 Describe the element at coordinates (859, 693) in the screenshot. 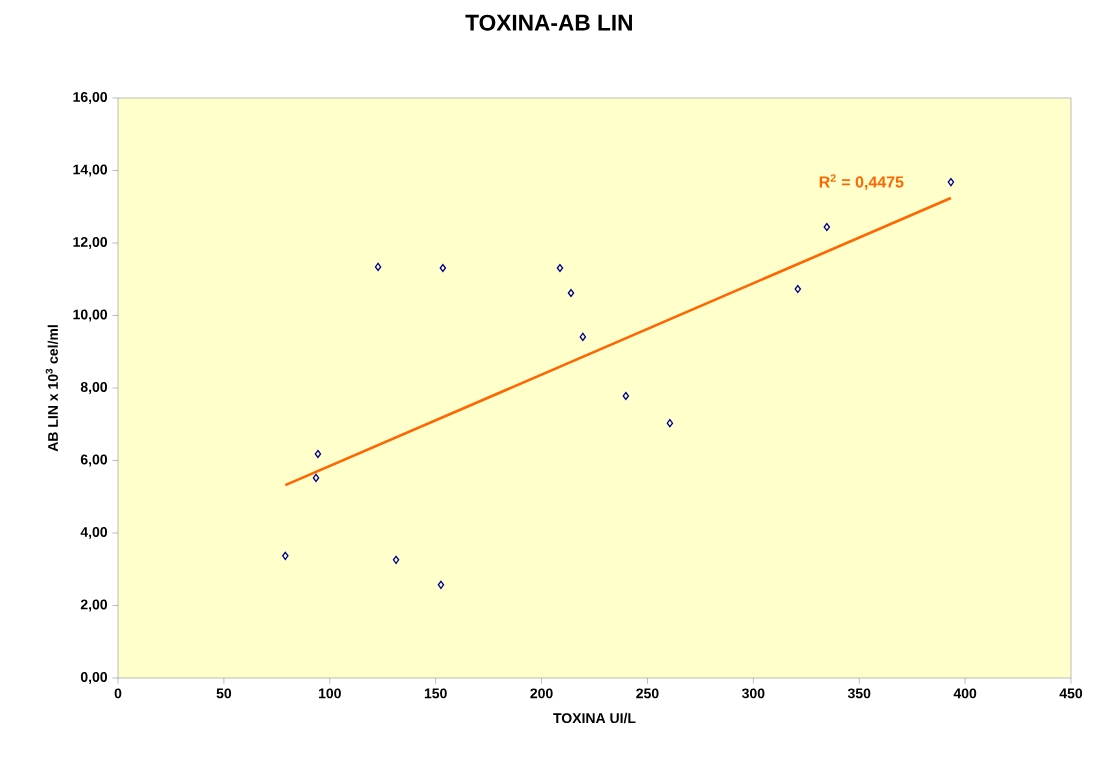

I see `x-tick-label: 350` at that location.